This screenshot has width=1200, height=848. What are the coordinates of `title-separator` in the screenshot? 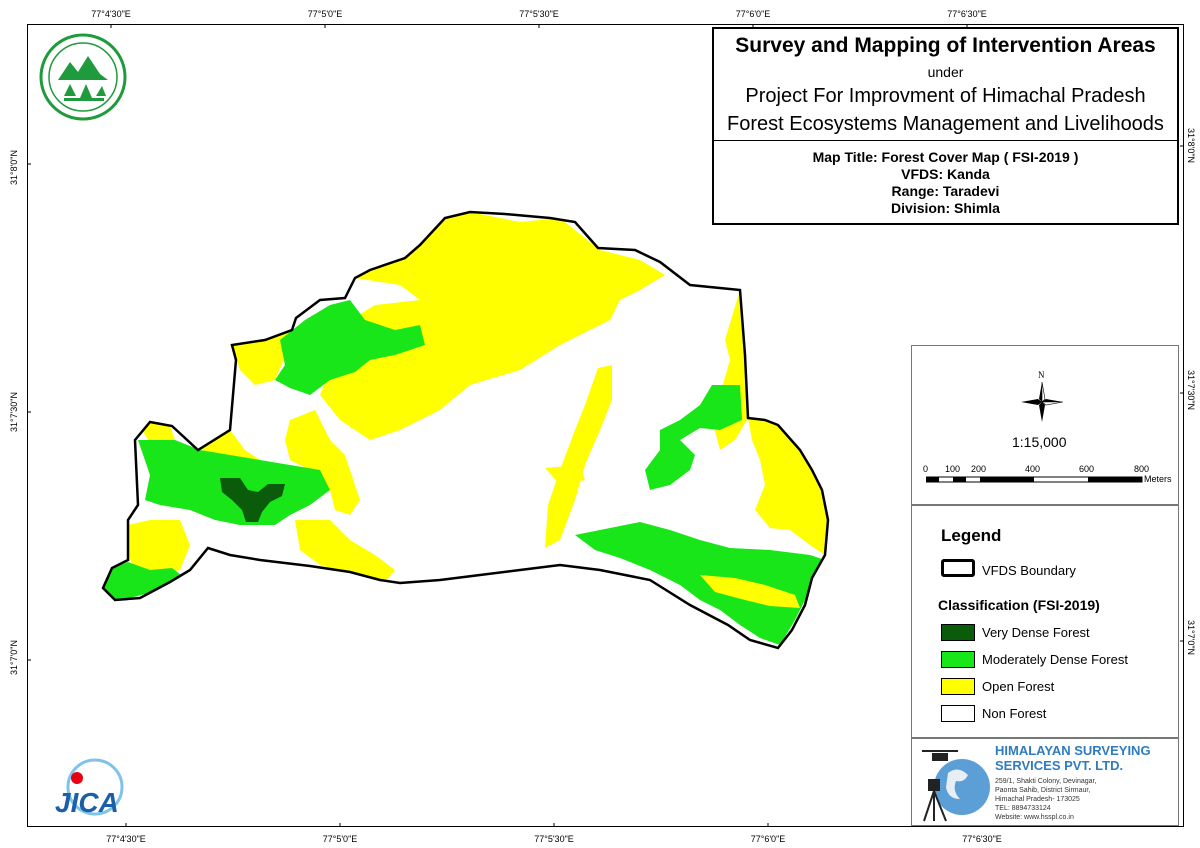 It's located at (945, 140).